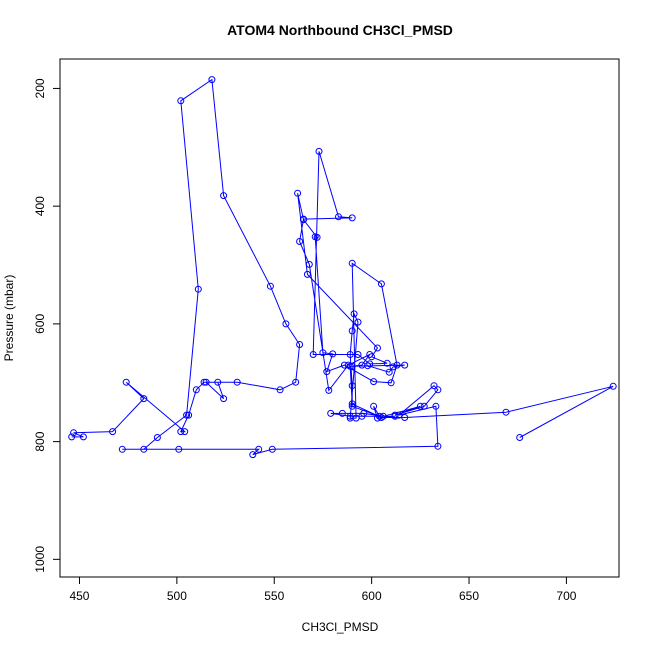  Describe the element at coordinates (340, 627) in the screenshot. I see `x-axis-label: CH3Cl_PMSD` at that location.